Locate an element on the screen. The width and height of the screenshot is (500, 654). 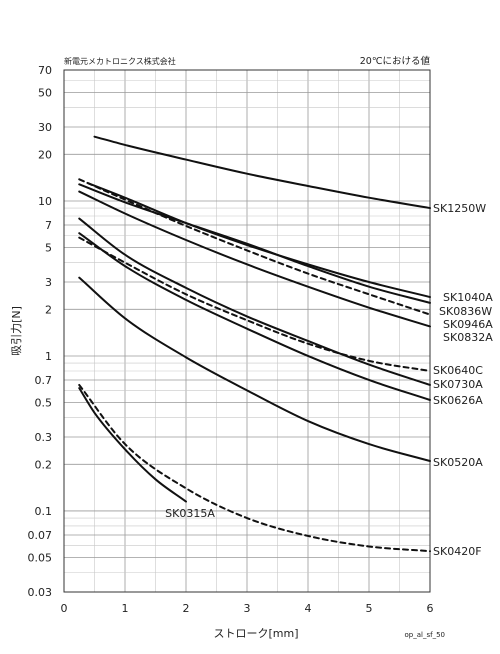
series-line-sk0946a is located at coordinates (254, 243).